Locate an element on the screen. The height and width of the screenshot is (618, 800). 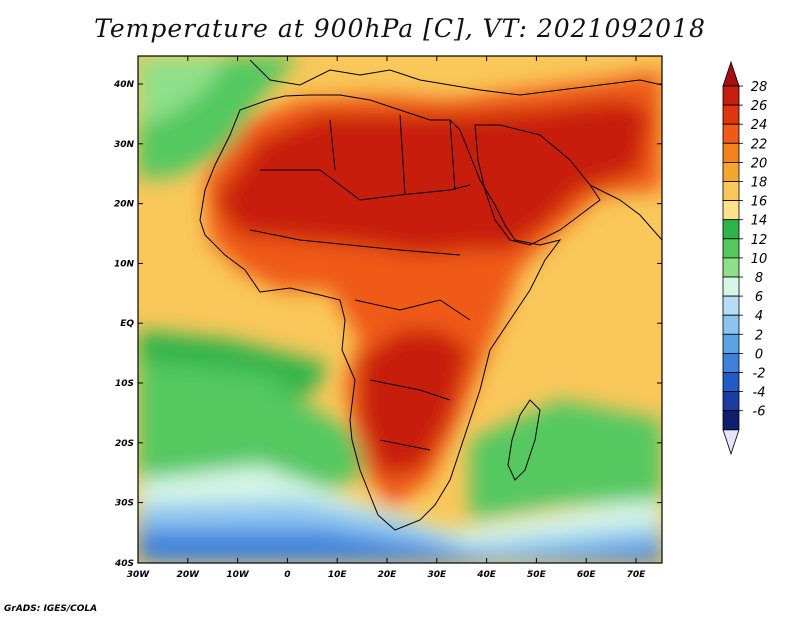
lat-tick-label: EQ is located at coordinates (127, 324).